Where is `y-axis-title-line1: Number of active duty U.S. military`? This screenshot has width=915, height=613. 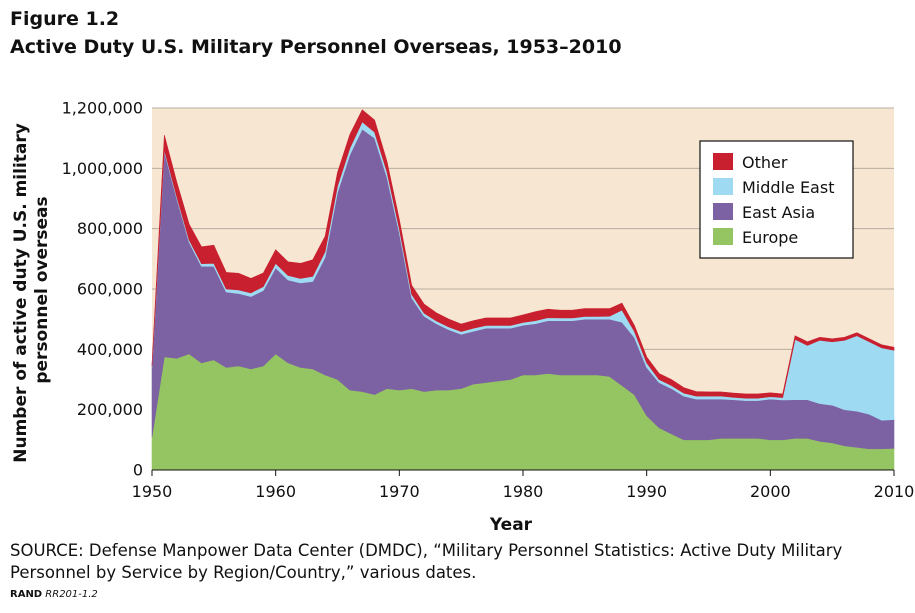
y-axis-title-line1: Number of active duty U.S. military is located at coordinates (21, 293).